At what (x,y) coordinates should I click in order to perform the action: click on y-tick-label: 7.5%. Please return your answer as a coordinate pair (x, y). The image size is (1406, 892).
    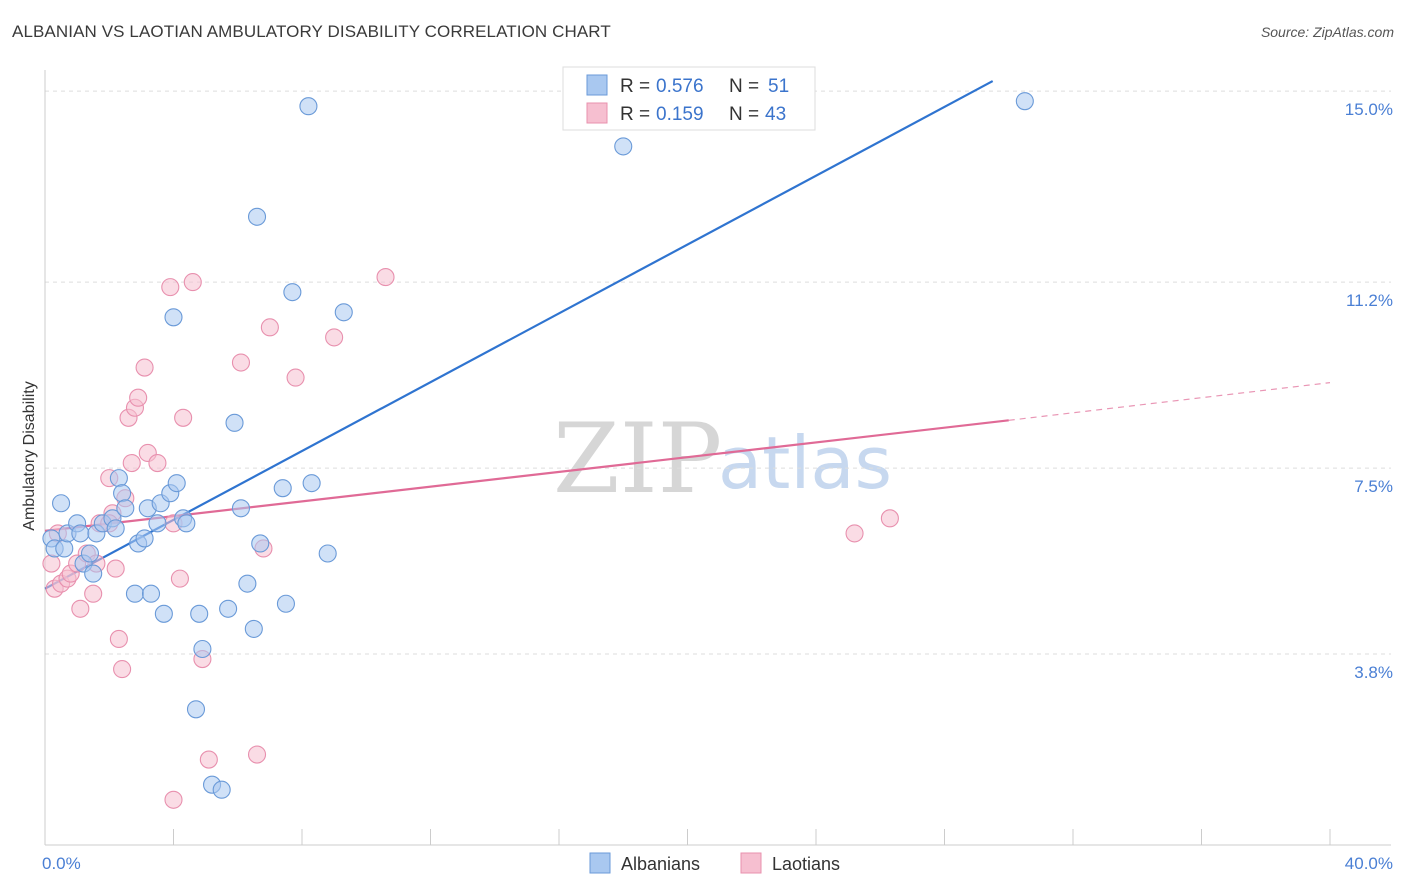
    Looking at the image, I should click on (1373, 486).